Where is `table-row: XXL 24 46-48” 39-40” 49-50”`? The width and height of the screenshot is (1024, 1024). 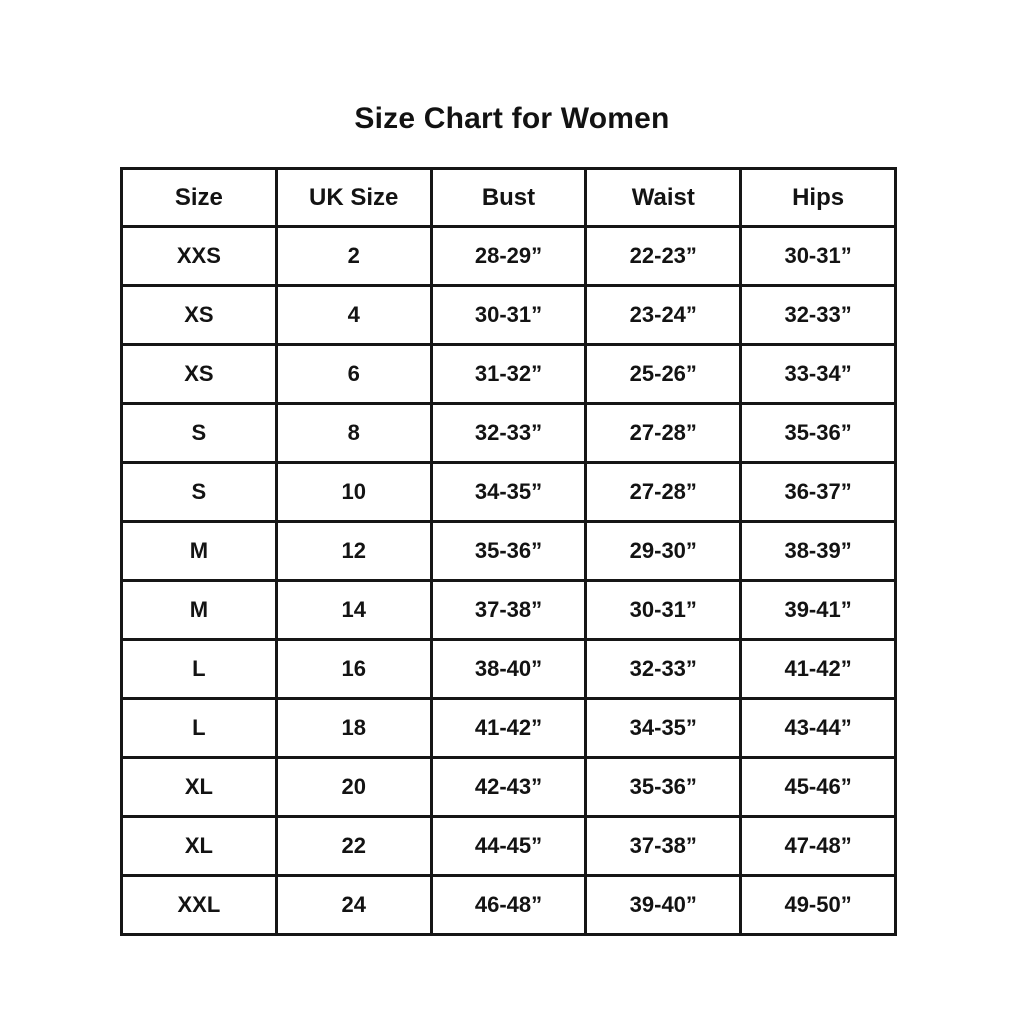 table-row: XXL 24 46-48” 39-40” 49-50” is located at coordinates (508, 905).